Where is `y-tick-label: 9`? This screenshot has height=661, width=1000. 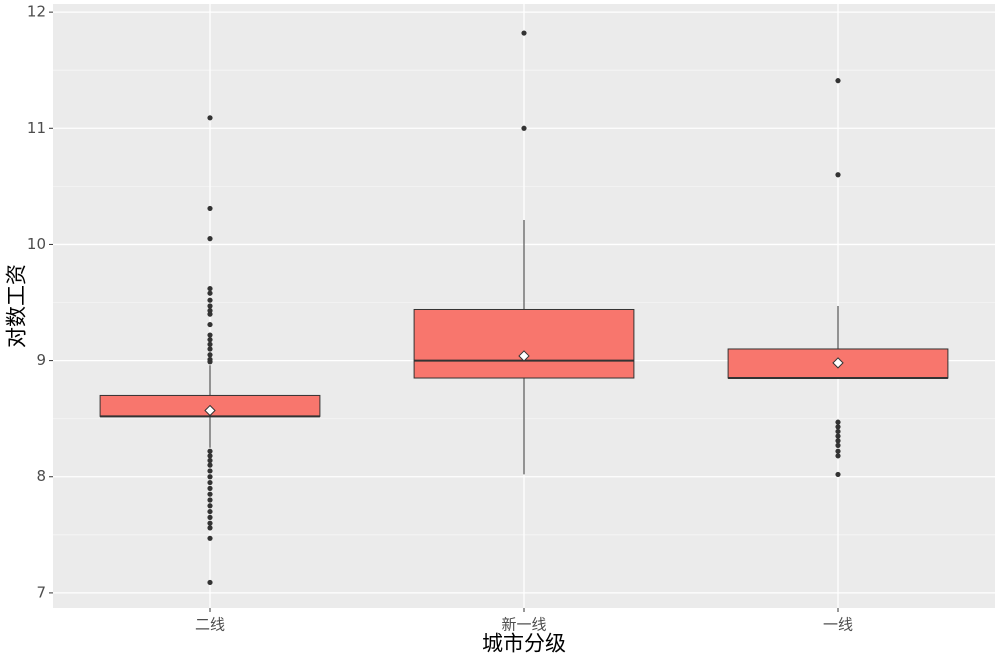 y-tick-label: 9 is located at coordinates (41, 360).